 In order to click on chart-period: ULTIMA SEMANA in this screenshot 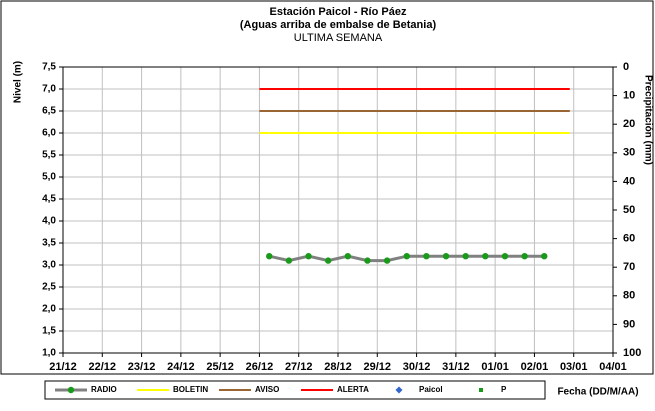, I will do `click(338, 38)`.